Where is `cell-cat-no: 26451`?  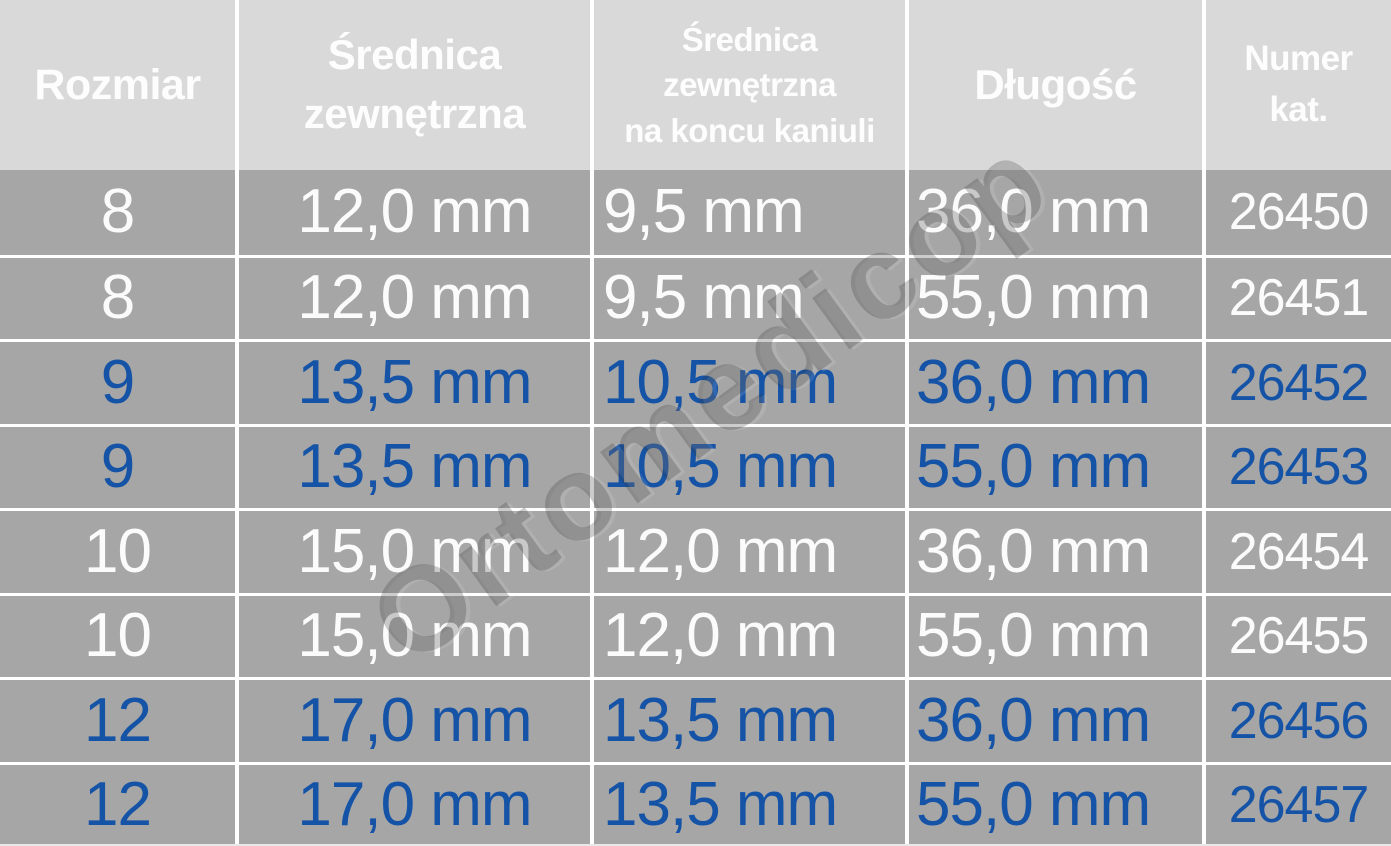
cell-cat-no: 26451 is located at coordinates (1296, 298).